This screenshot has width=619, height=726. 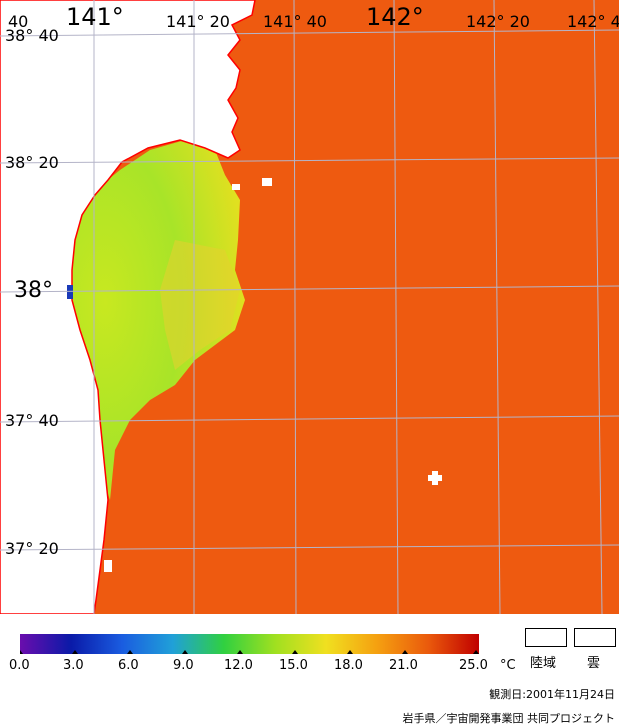 I want to click on lon-label: 142°, so click(x=395, y=17).